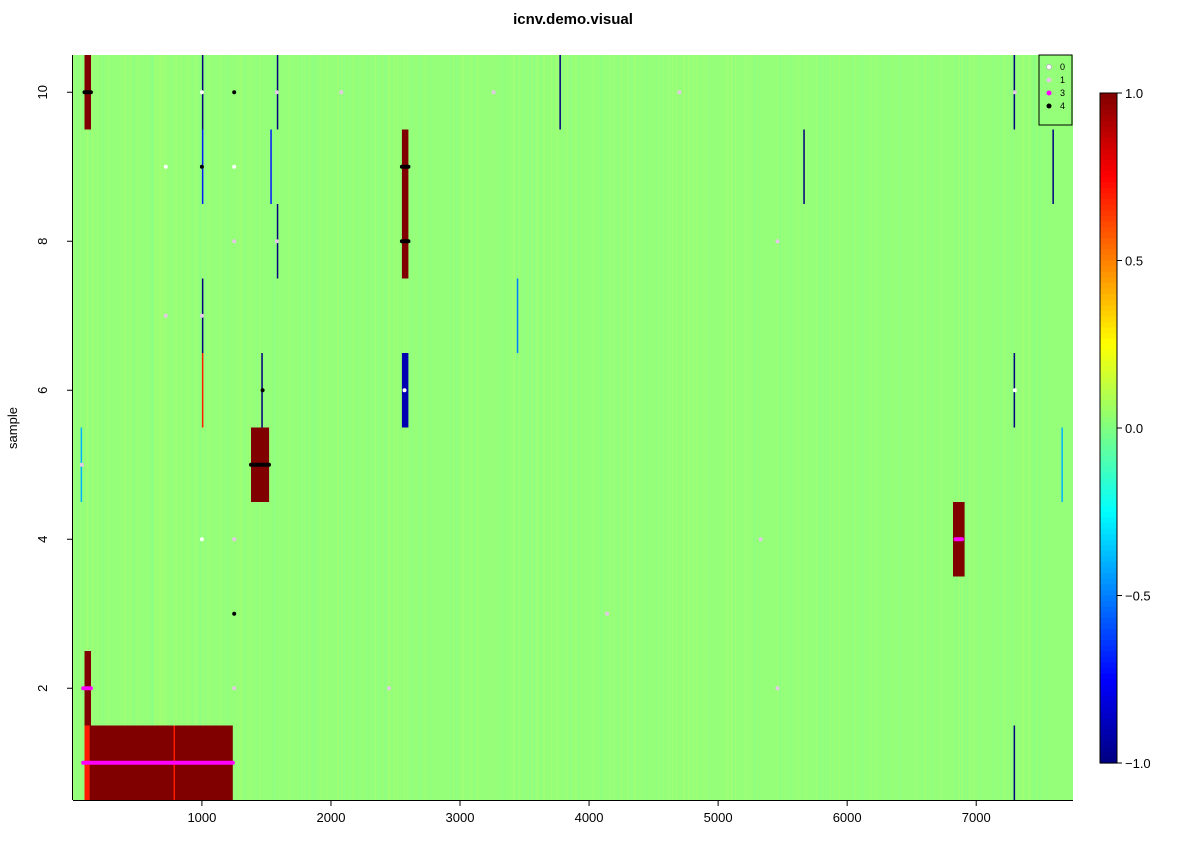 The image size is (1181, 858). Describe the element at coordinates (42, 241) in the screenshot. I see `y-tick-label: 8` at that location.